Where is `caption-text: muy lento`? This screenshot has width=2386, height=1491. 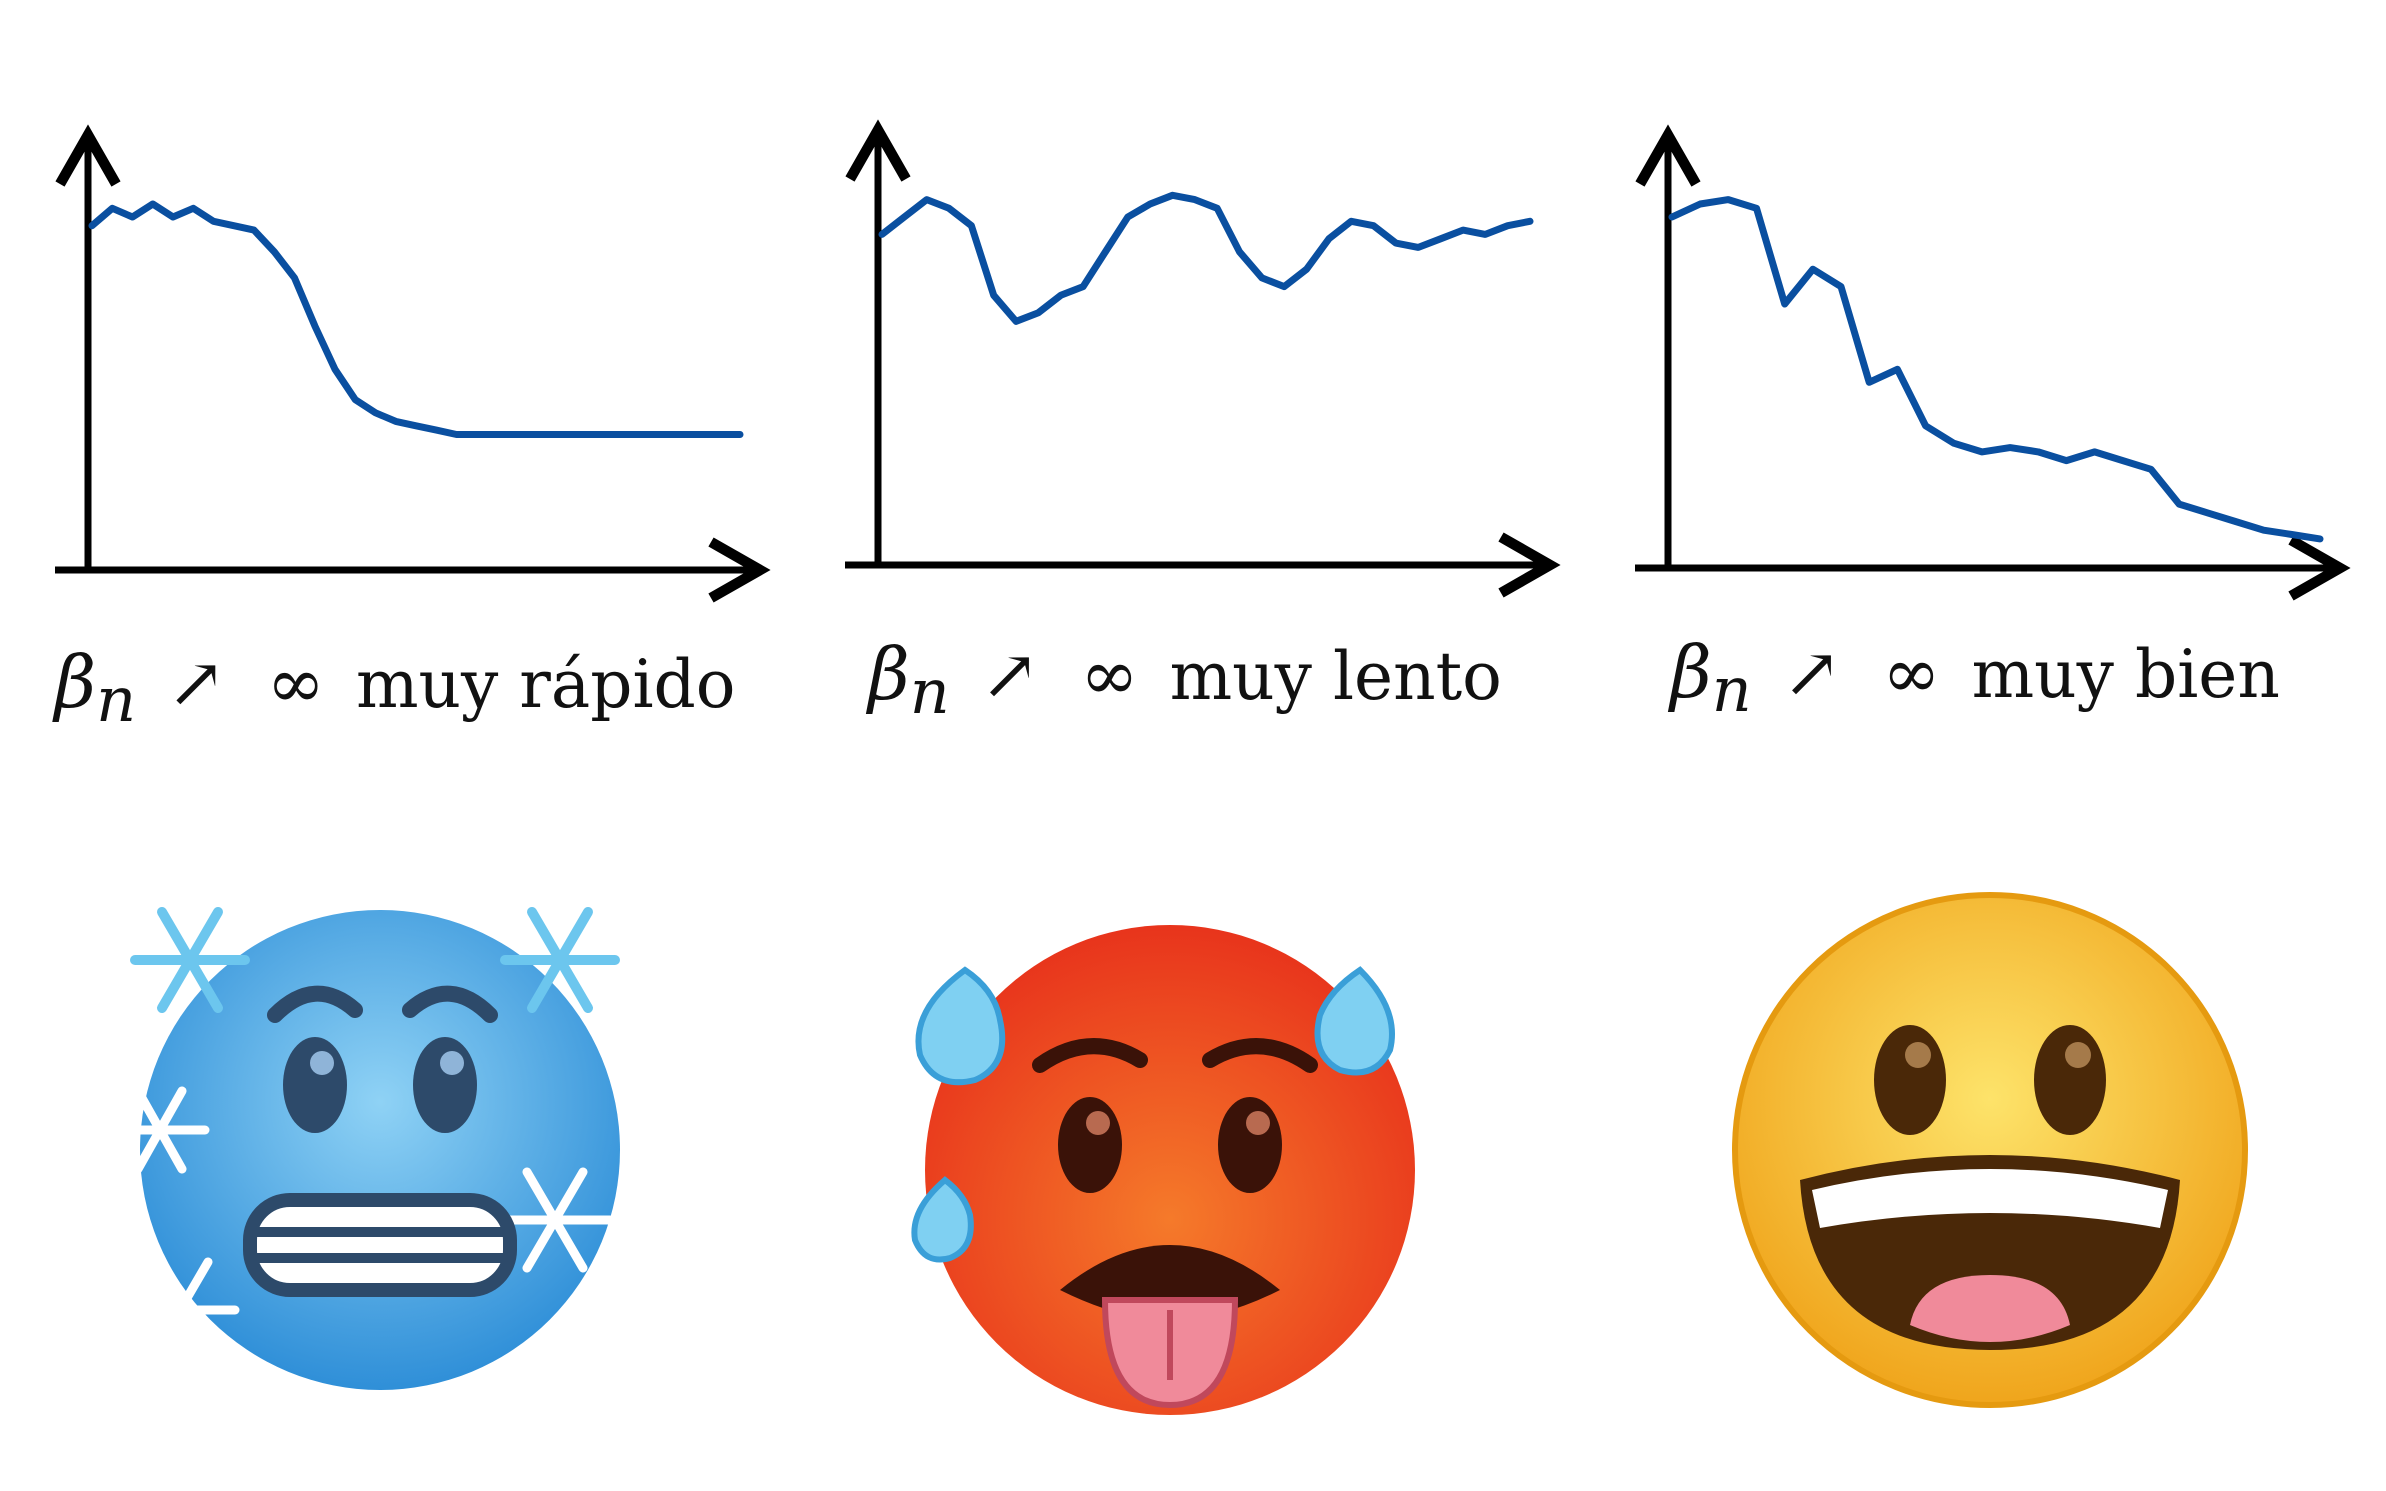
caption-text: muy lento is located at coordinates (1335, 676).